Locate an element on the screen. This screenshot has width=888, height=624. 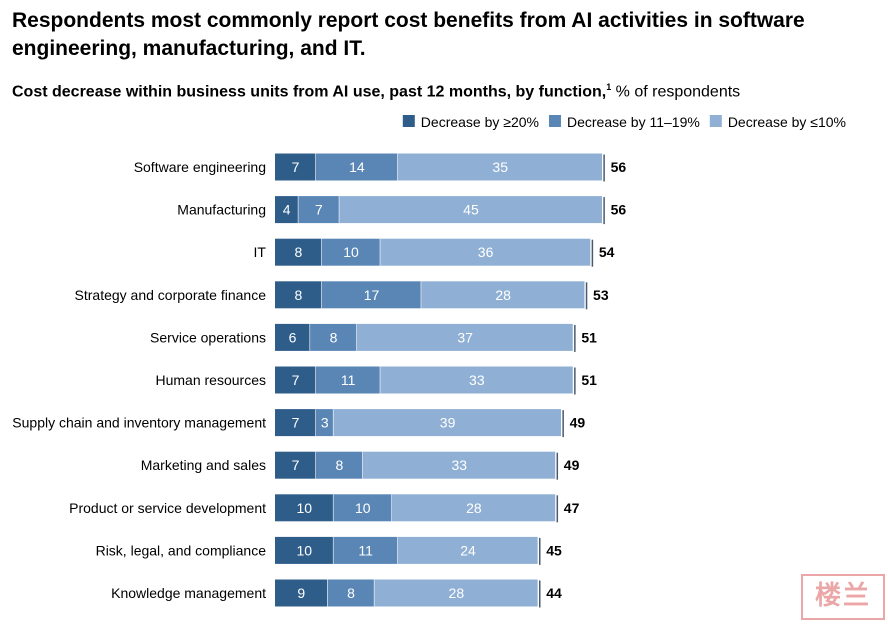
total-value-label: 47 is located at coordinates (572, 508).